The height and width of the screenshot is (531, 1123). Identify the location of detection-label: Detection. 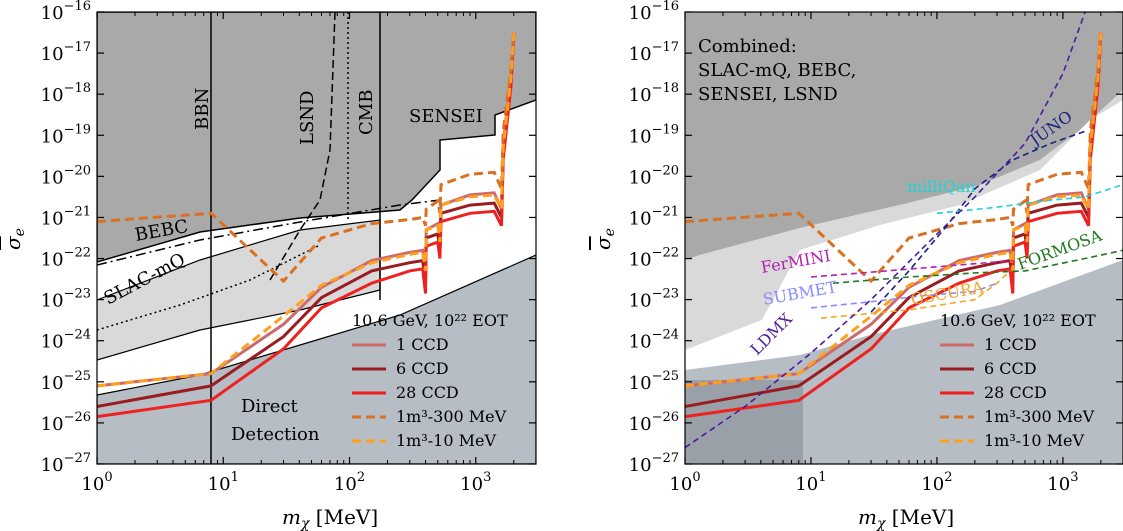
(275, 434).